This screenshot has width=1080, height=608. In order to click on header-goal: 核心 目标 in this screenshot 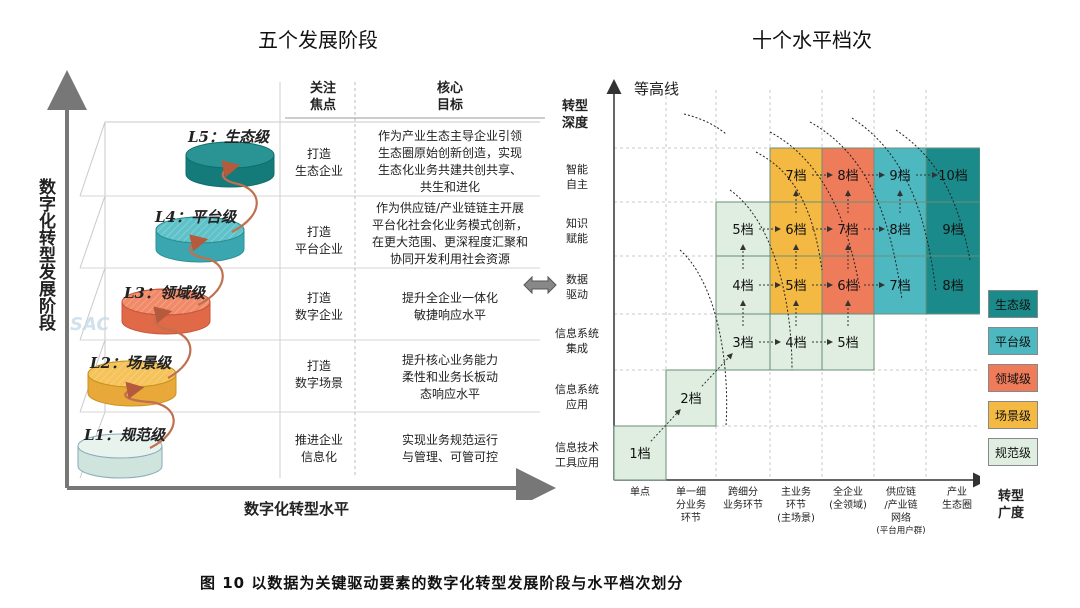, I will do `click(449, 97)`.